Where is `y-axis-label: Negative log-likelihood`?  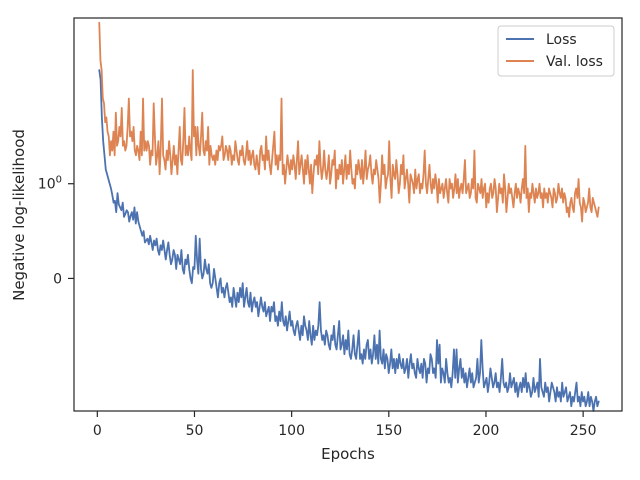
y-axis-label: Negative log-likelihood is located at coordinates (19, 215).